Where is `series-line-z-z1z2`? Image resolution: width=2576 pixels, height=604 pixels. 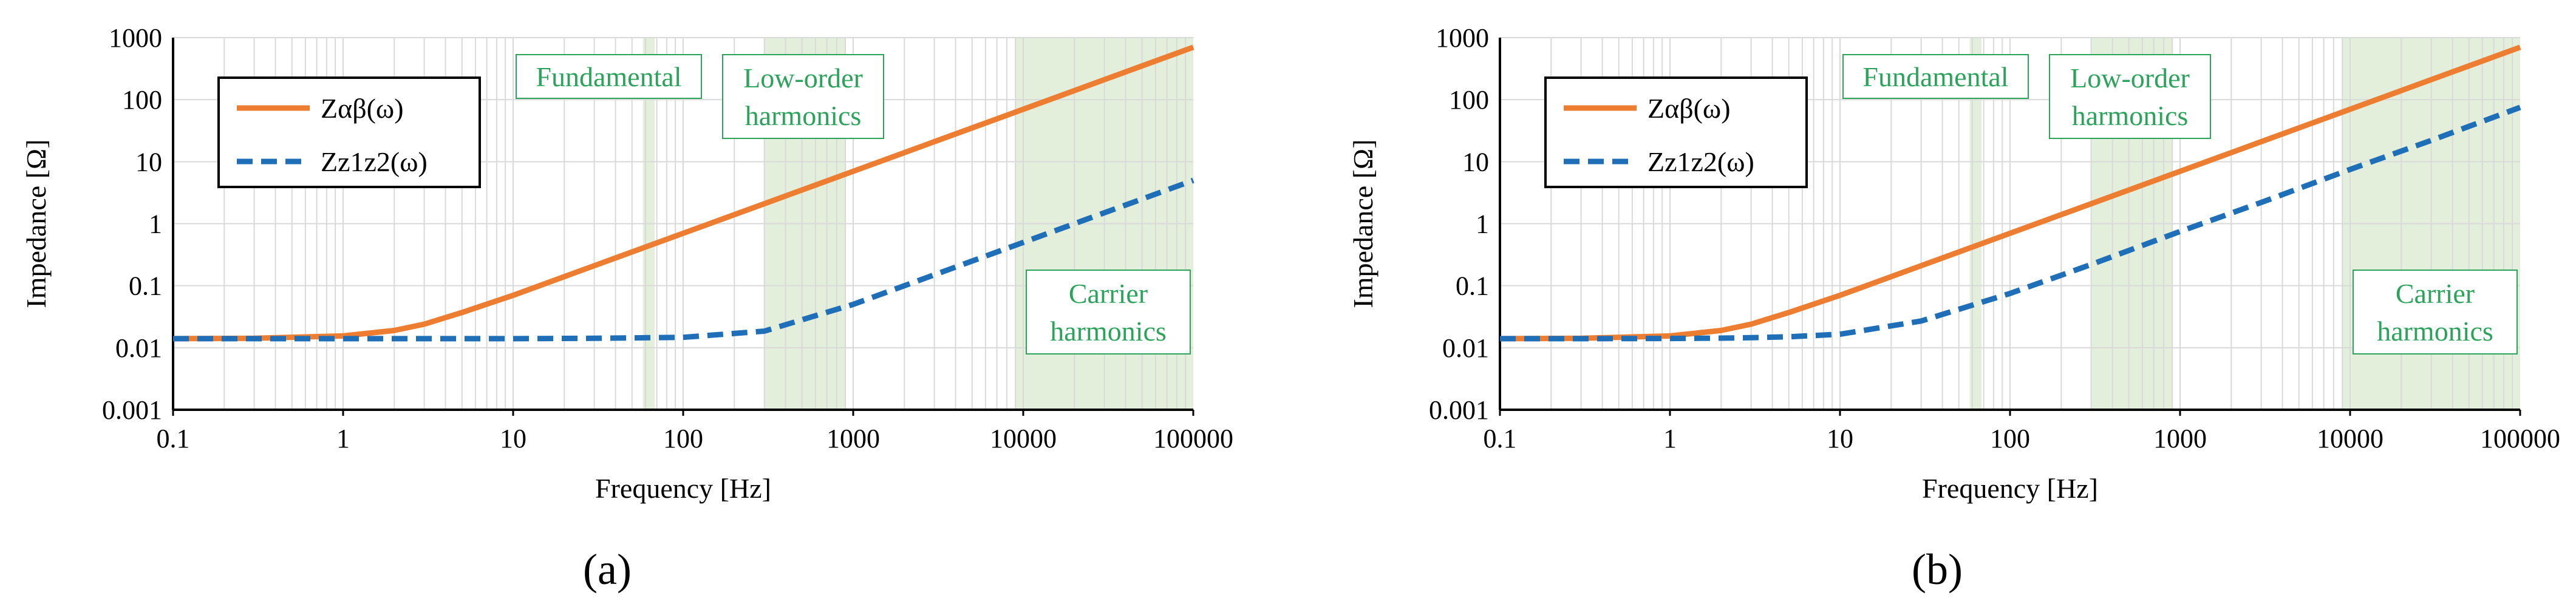 series-line-z-z1z2 is located at coordinates (684, 260).